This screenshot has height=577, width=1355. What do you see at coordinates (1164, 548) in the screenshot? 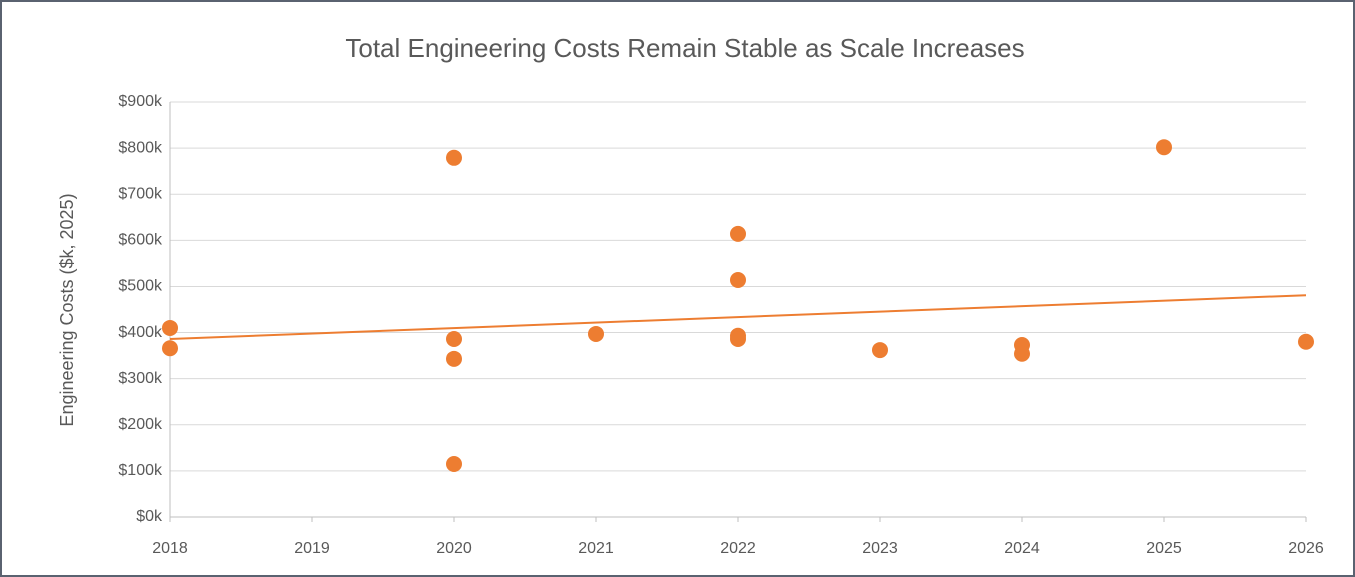
I see `x-tick-label: 2025` at bounding box center [1164, 548].